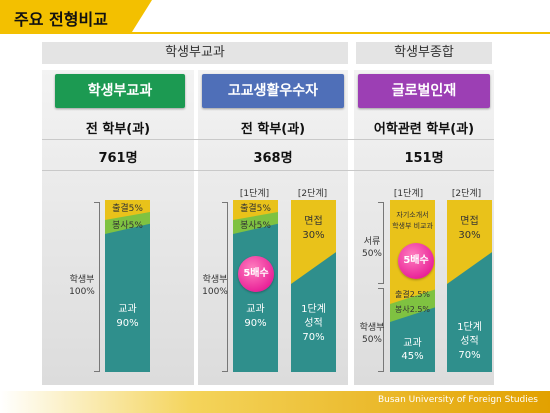 This screenshot has height=413, width=550. I want to click on col3-interview-label-2: 30%, so click(469, 235).